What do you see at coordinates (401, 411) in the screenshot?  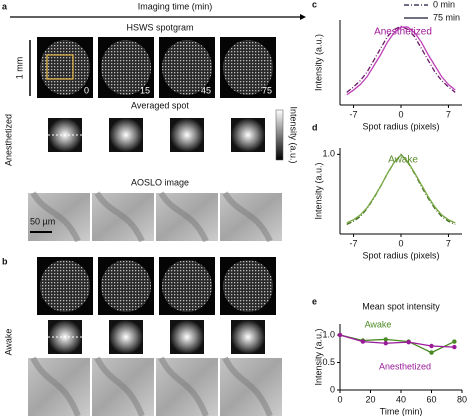 I see `x-axis-label: Time (min)` at bounding box center [401, 411].